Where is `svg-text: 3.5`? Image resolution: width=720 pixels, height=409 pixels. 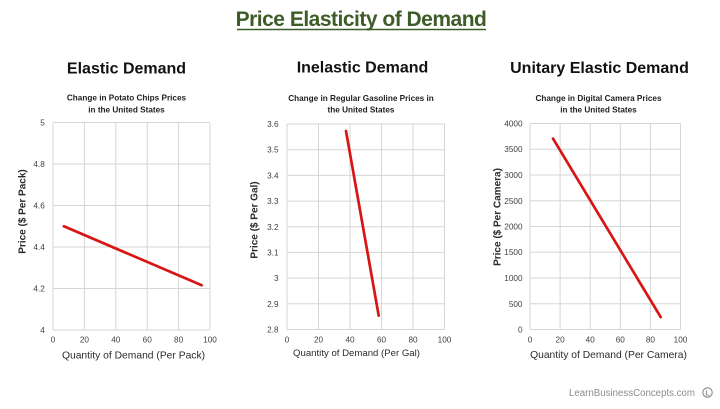
svg-text: 3.5 is located at coordinates (273, 150).